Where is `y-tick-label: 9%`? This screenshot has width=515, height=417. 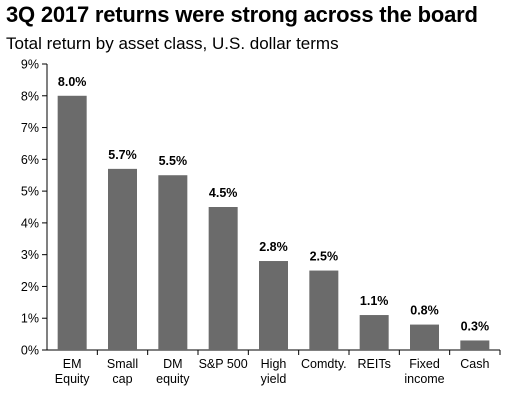
y-tick-label: 9% is located at coordinates (30, 65).